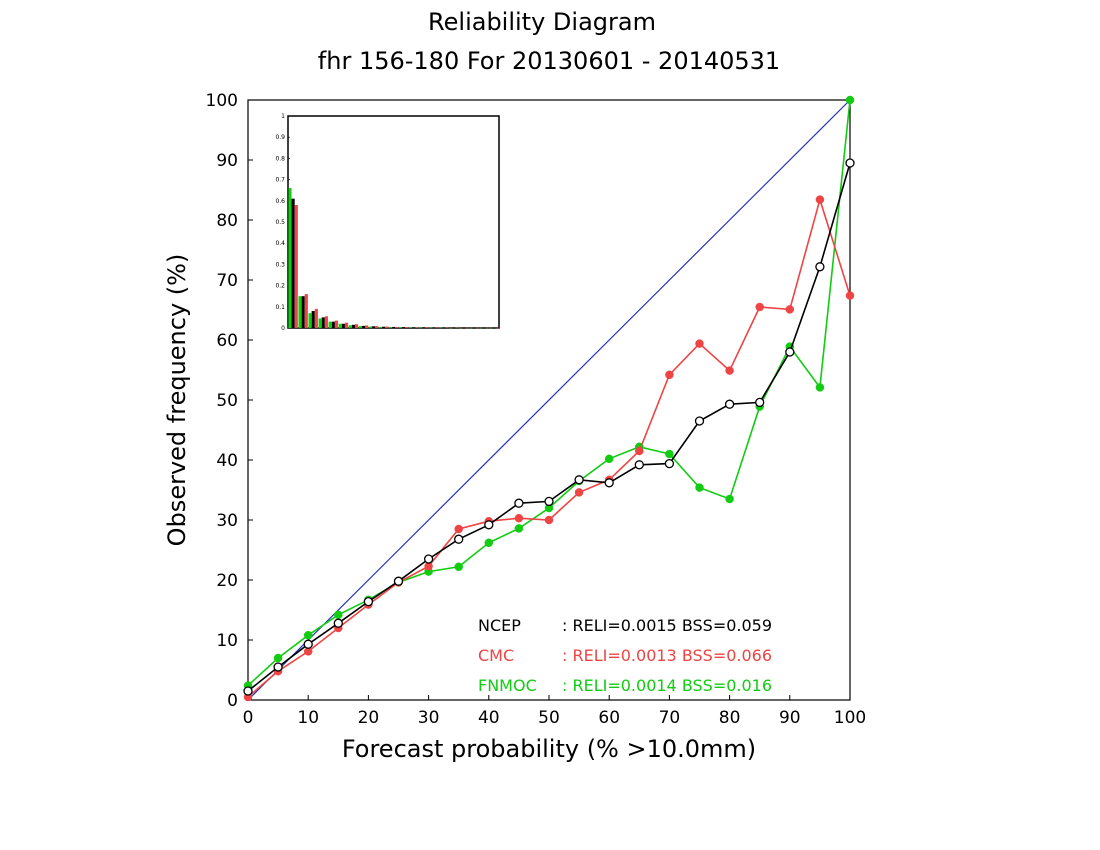 This screenshot has width=1100, height=850. Describe the element at coordinates (369, 718) in the screenshot. I see `x-tick-label: 20` at that location.